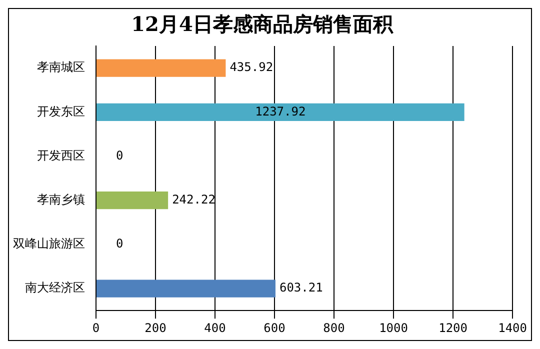 Image resolution: width=540 pixels, height=349 pixels. I want to click on y-tick-label: 南大经济区, so click(55, 287).